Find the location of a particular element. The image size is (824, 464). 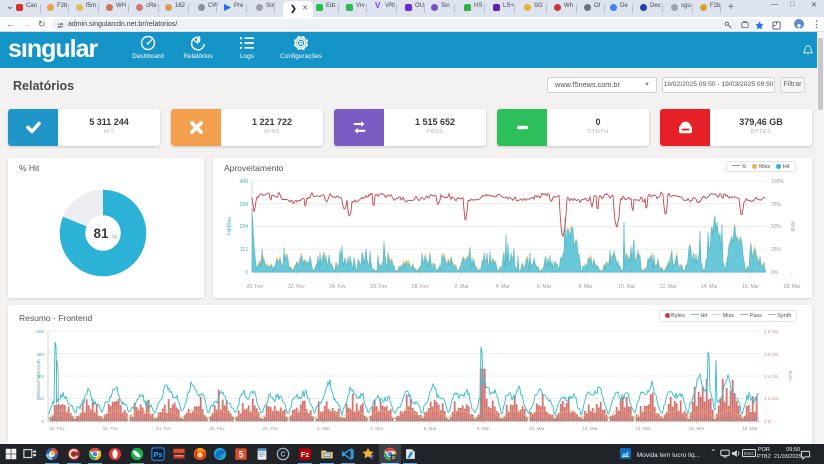

svg-text: 75% is located at coordinates (776, 205).